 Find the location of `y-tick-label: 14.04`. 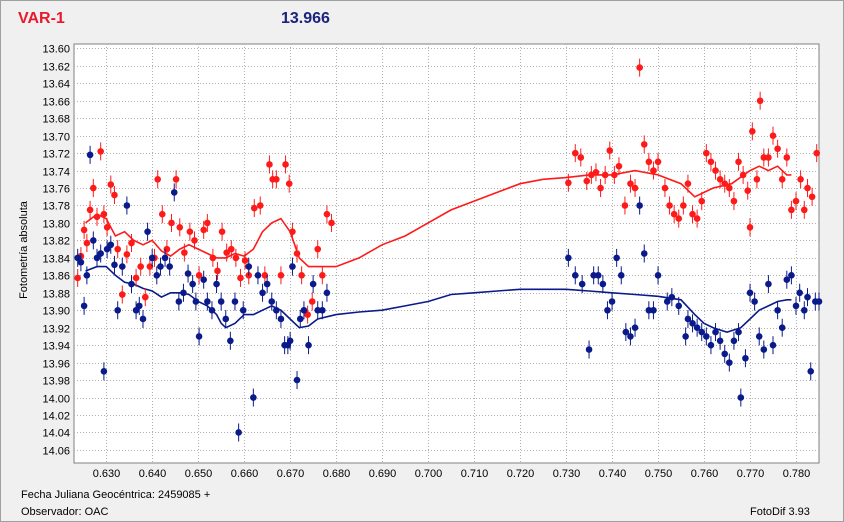

y-tick-label: 14.04 is located at coordinates (56, 434).